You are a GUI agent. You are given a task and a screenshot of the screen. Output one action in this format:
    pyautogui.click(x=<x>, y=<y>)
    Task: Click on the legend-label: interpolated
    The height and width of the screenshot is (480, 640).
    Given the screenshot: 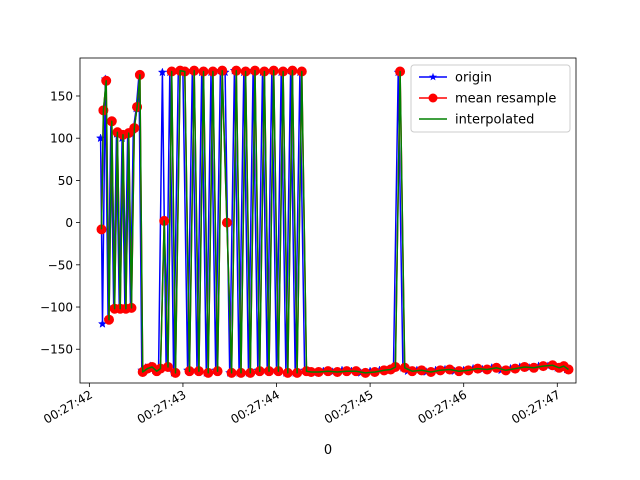 What is the action you would take?
    pyautogui.click(x=494, y=120)
    